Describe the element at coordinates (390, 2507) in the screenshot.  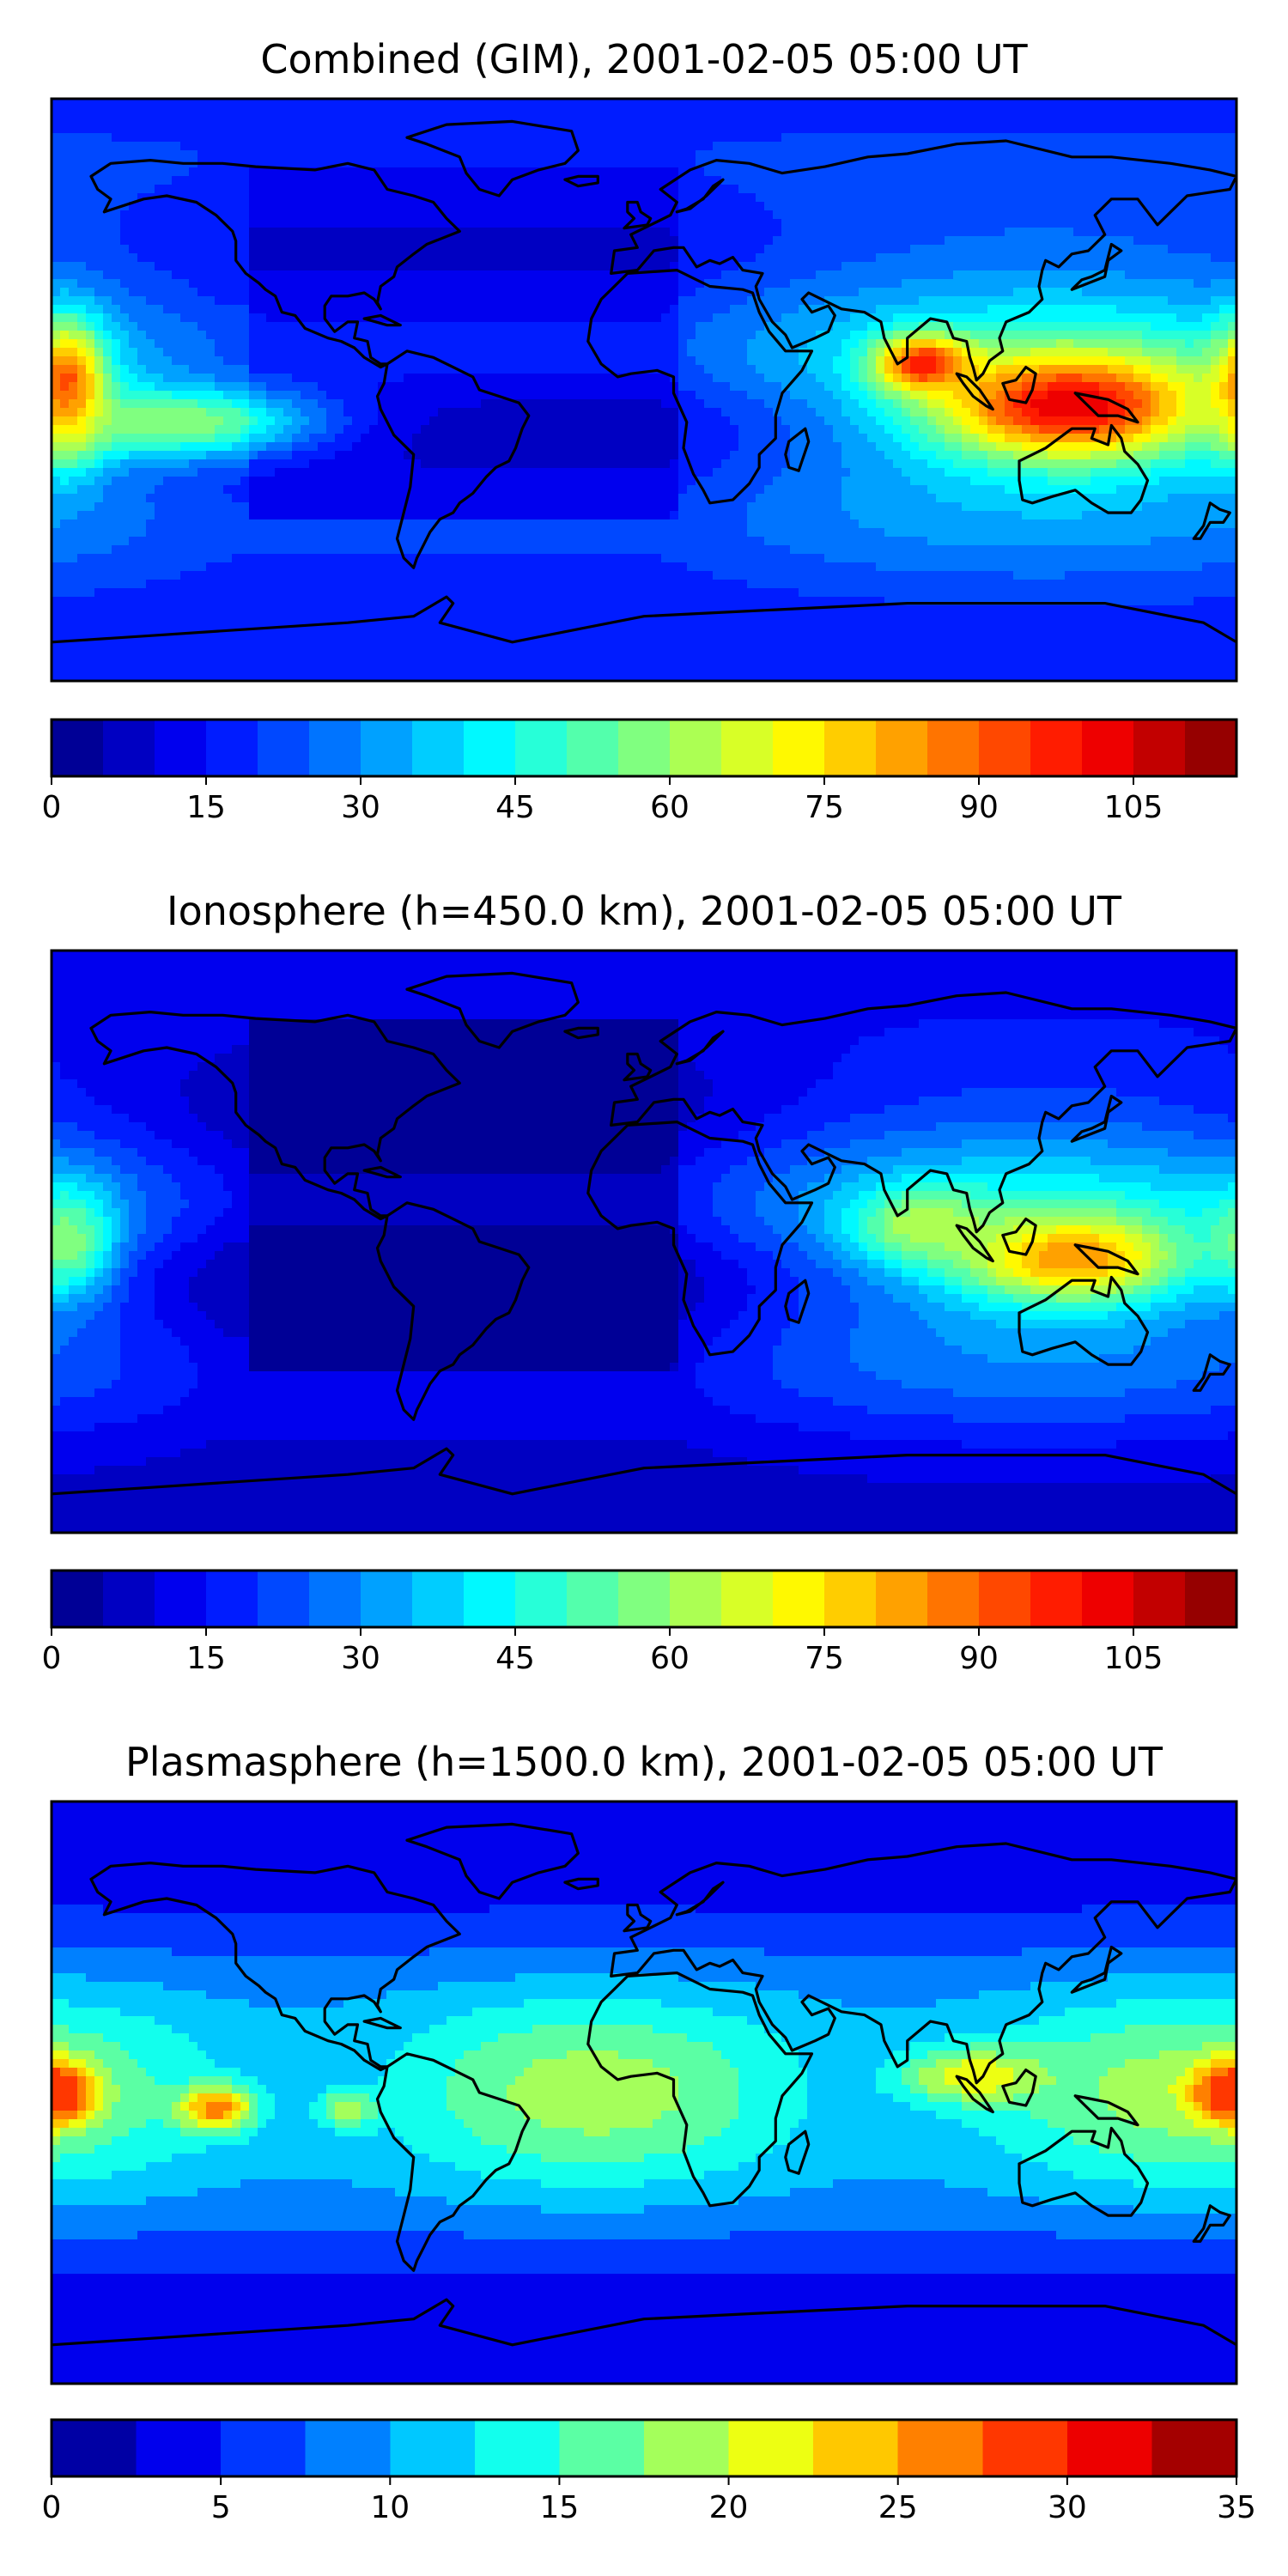
I see `colorbar-tick-label: 10` at that location.